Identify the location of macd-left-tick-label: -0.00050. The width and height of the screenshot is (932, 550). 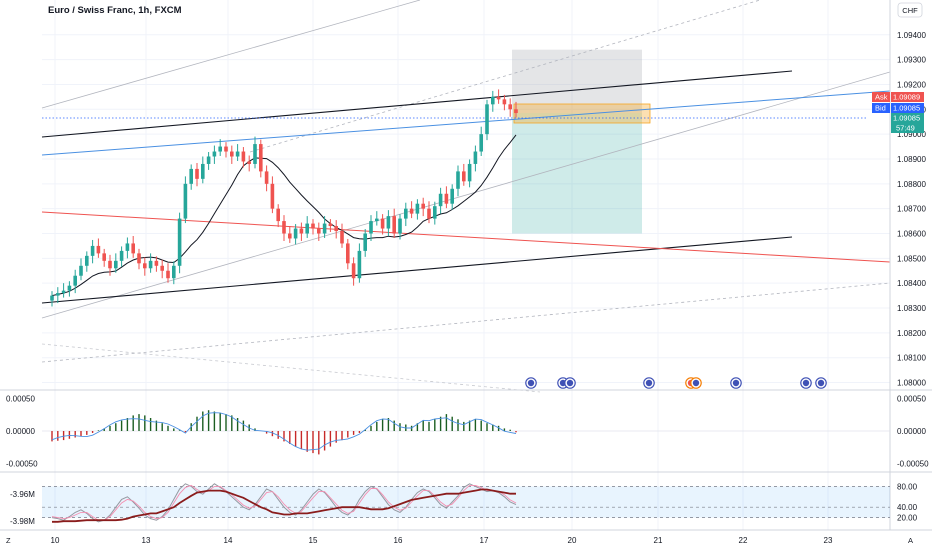
(22, 464).